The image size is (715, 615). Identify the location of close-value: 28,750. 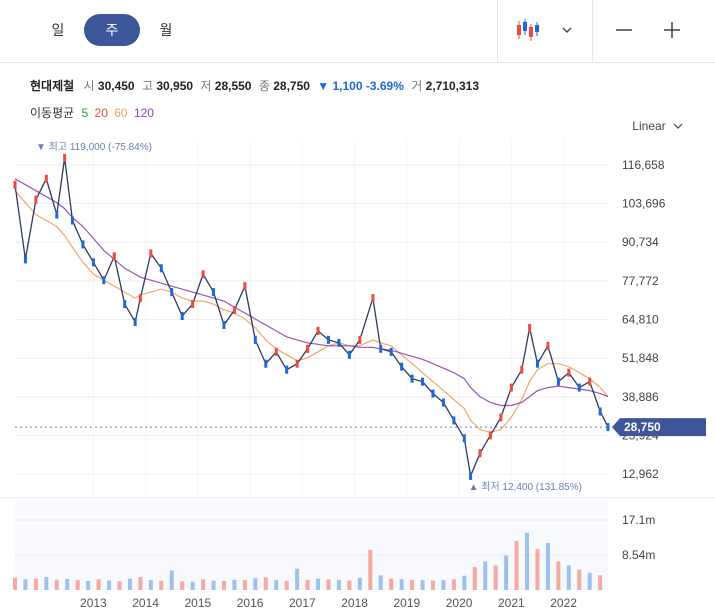
(291, 86).